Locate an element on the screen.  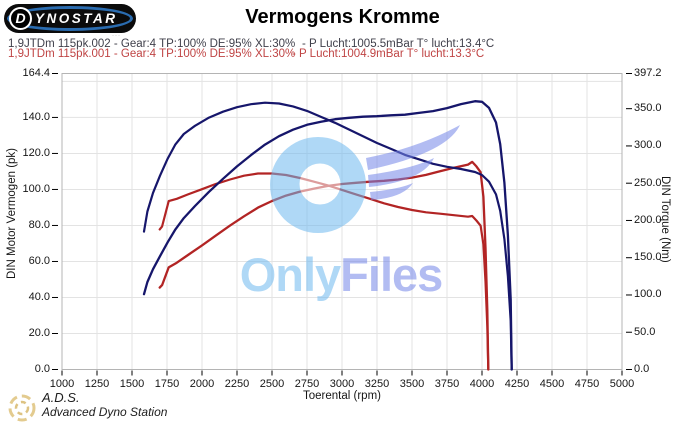
x-axis-label: Toerental (rpm) is located at coordinates (342, 396).